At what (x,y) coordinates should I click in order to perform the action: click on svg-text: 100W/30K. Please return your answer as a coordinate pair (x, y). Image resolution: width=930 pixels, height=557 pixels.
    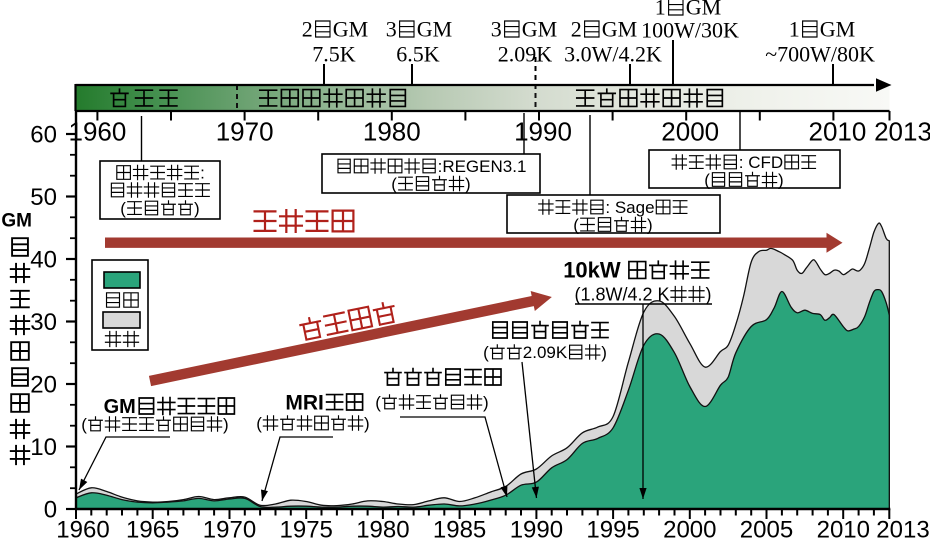
    Looking at the image, I should click on (690, 30).